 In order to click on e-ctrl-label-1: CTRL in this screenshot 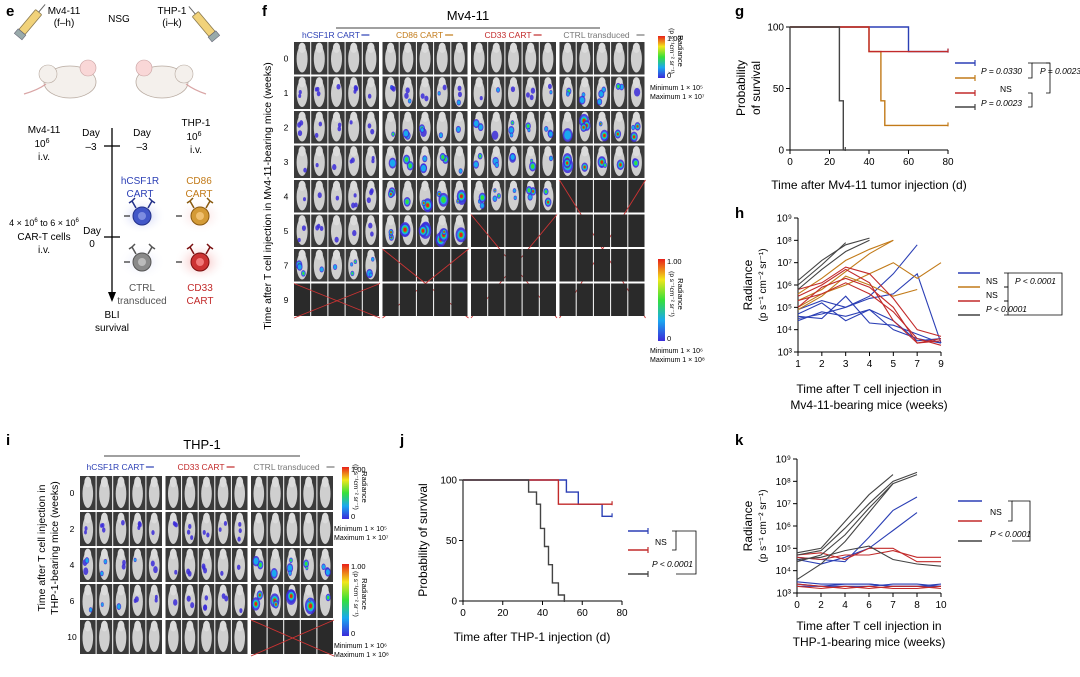, I will do `click(142, 288)`.